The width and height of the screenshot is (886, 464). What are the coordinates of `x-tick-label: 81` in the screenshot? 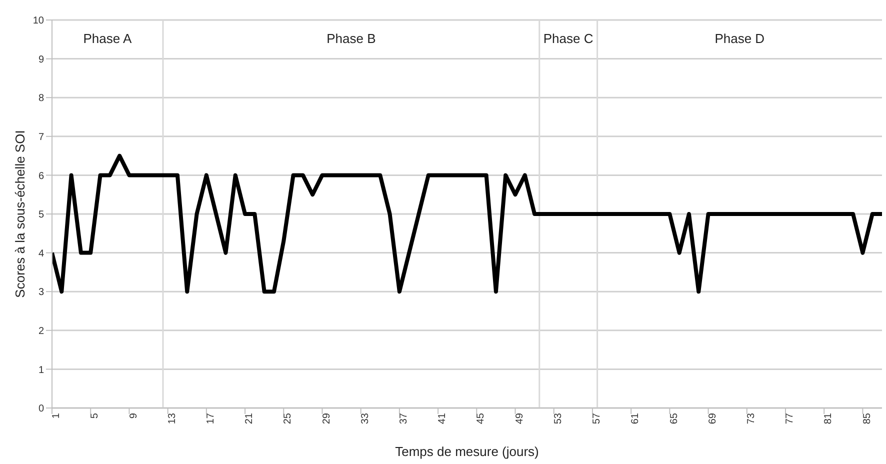 It's located at (828, 418).